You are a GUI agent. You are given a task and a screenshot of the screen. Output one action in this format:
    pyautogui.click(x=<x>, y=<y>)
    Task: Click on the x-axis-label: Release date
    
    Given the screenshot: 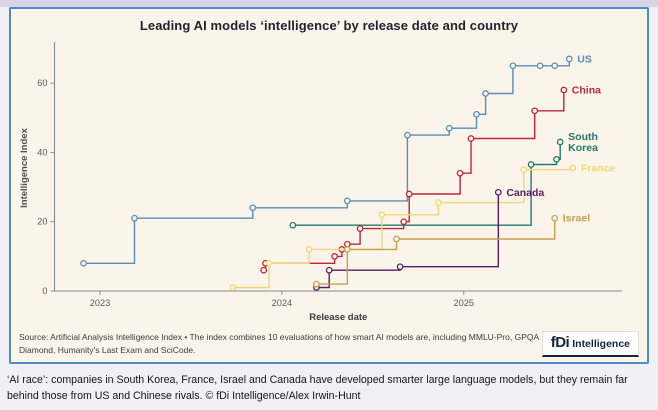 What is the action you would take?
    pyautogui.click(x=338, y=317)
    